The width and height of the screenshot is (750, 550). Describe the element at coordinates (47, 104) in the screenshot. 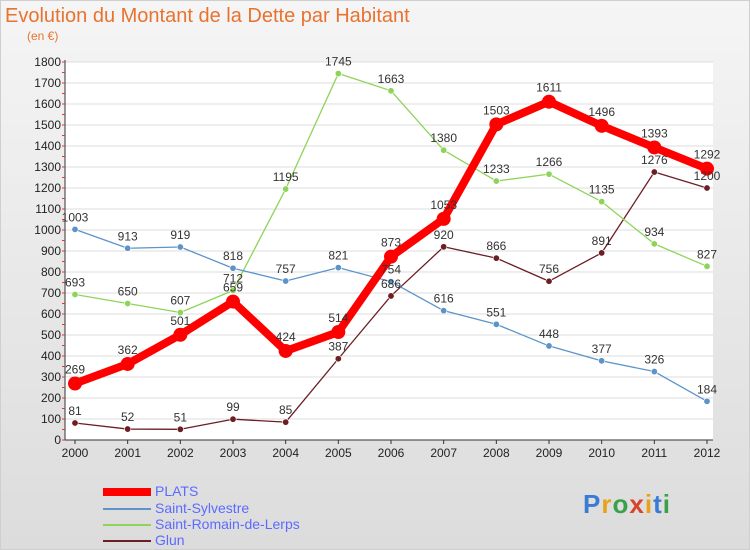

I see `y-tick-label: 1600` at that location.